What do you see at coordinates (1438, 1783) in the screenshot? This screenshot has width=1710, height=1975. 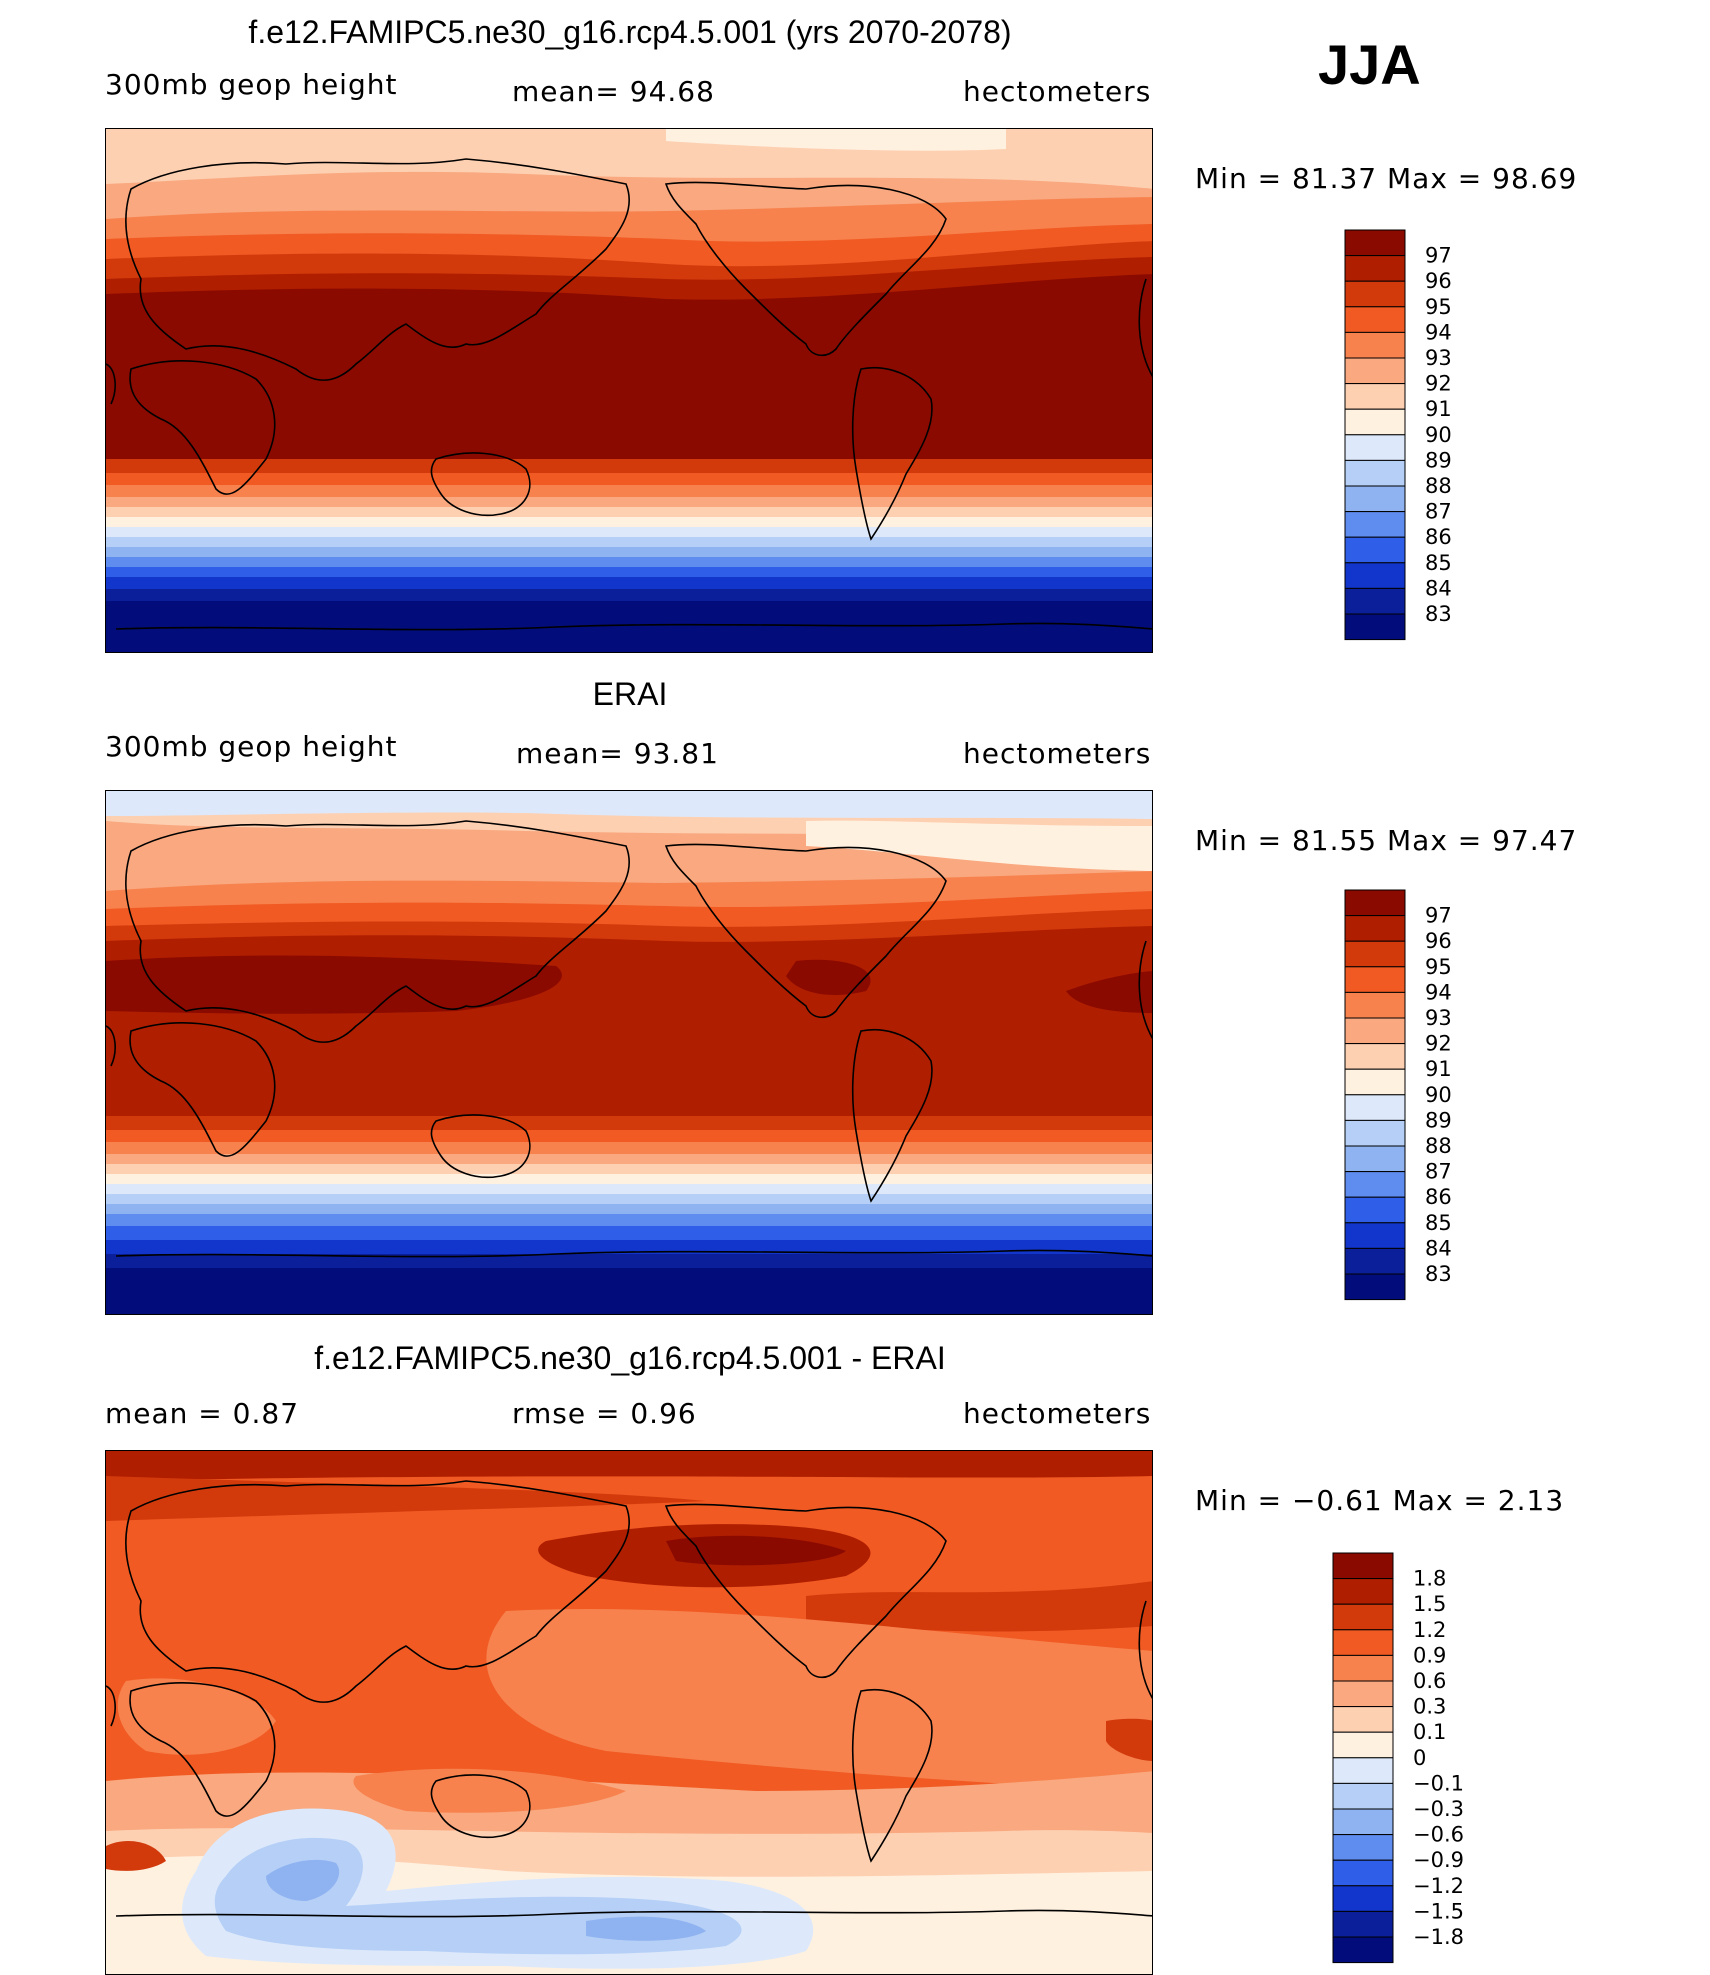 I see `colorbar-label: −0.1` at bounding box center [1438, 1783].